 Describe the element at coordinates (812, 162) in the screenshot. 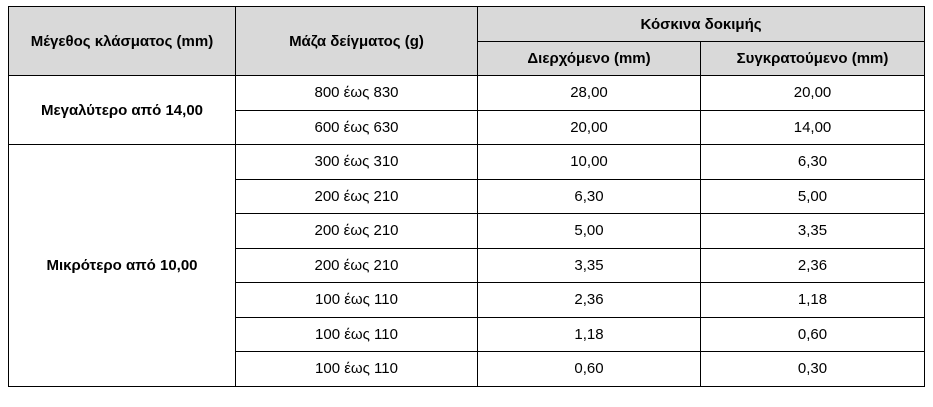

I see `cell-retained: 6,30` at that location.